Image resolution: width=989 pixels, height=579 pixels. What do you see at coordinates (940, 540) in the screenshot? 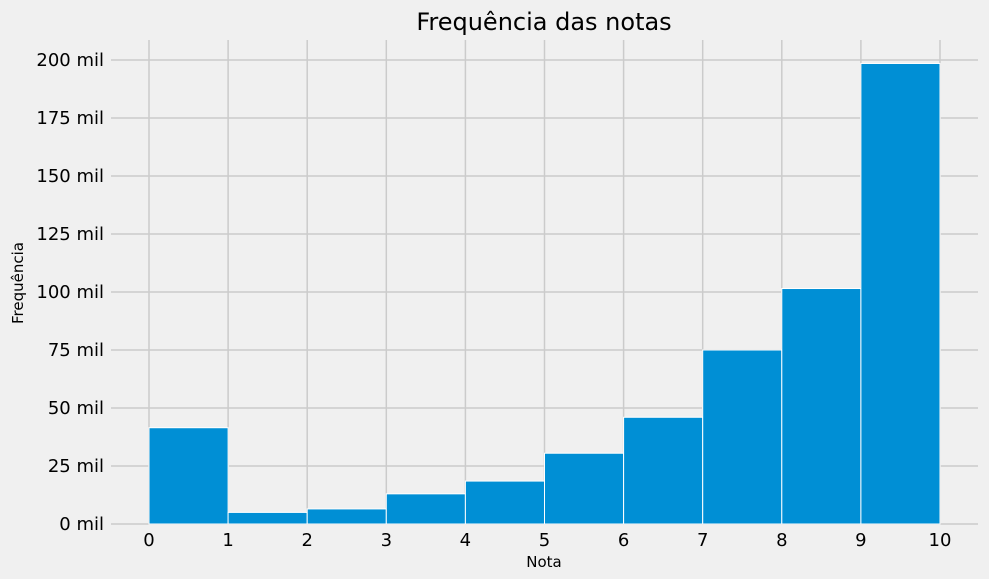
I see `x-tick-label: 10` at bounding box center [940, 540].